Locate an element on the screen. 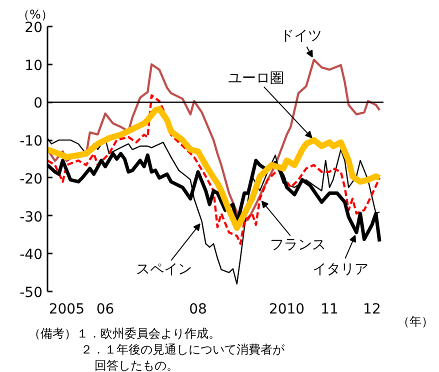 Image resolution: width=439 pixels, height=372 pixels. y-tick-label: -20 is located at coordinates (31, 179).